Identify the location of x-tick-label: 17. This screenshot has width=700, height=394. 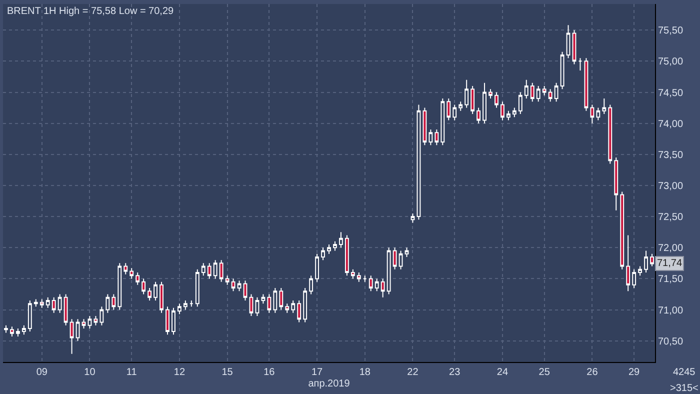
(317, 372).